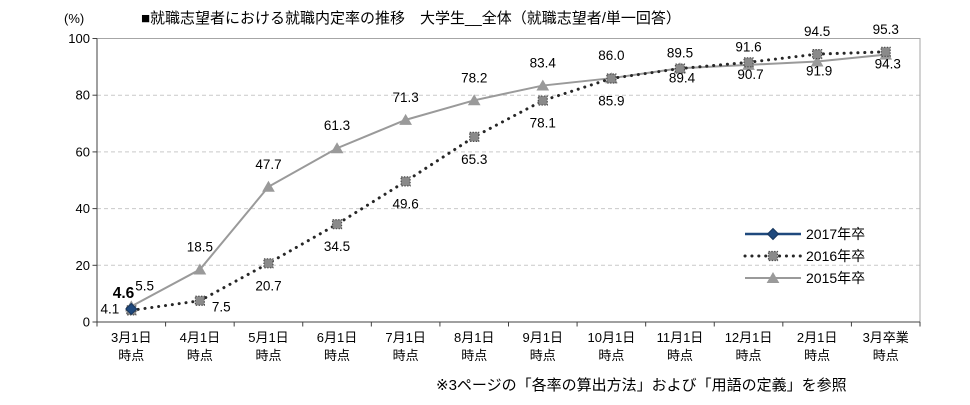 This screenshot has height=405, width=970. What do you see at coordinates (817, 346) in the screenshot?
I see `x-tick-label: 2月1日時点` at bounding box center [817, 346].